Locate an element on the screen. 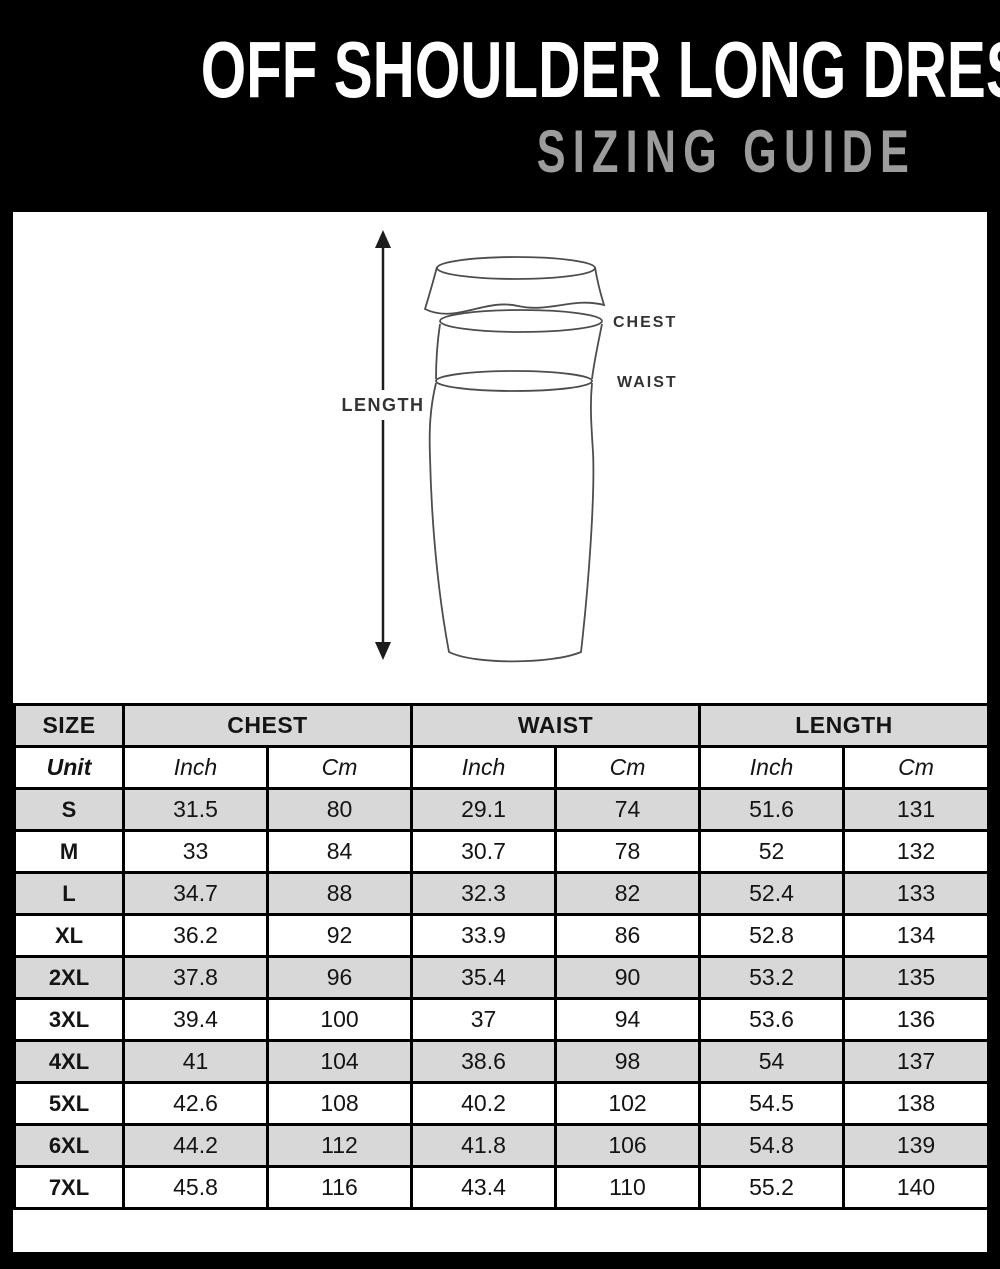  chest-ellipse is located at coordinates (521, 321).